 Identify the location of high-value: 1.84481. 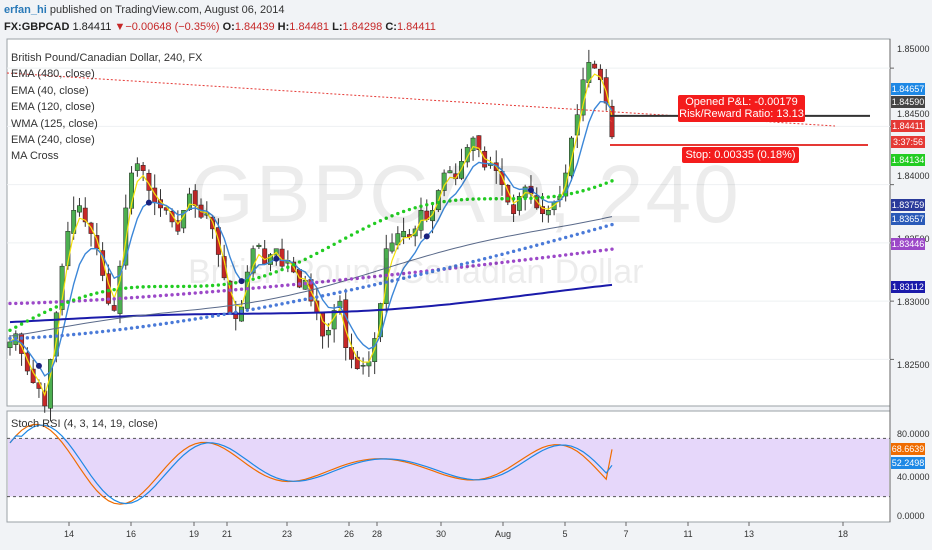
(309, 27).